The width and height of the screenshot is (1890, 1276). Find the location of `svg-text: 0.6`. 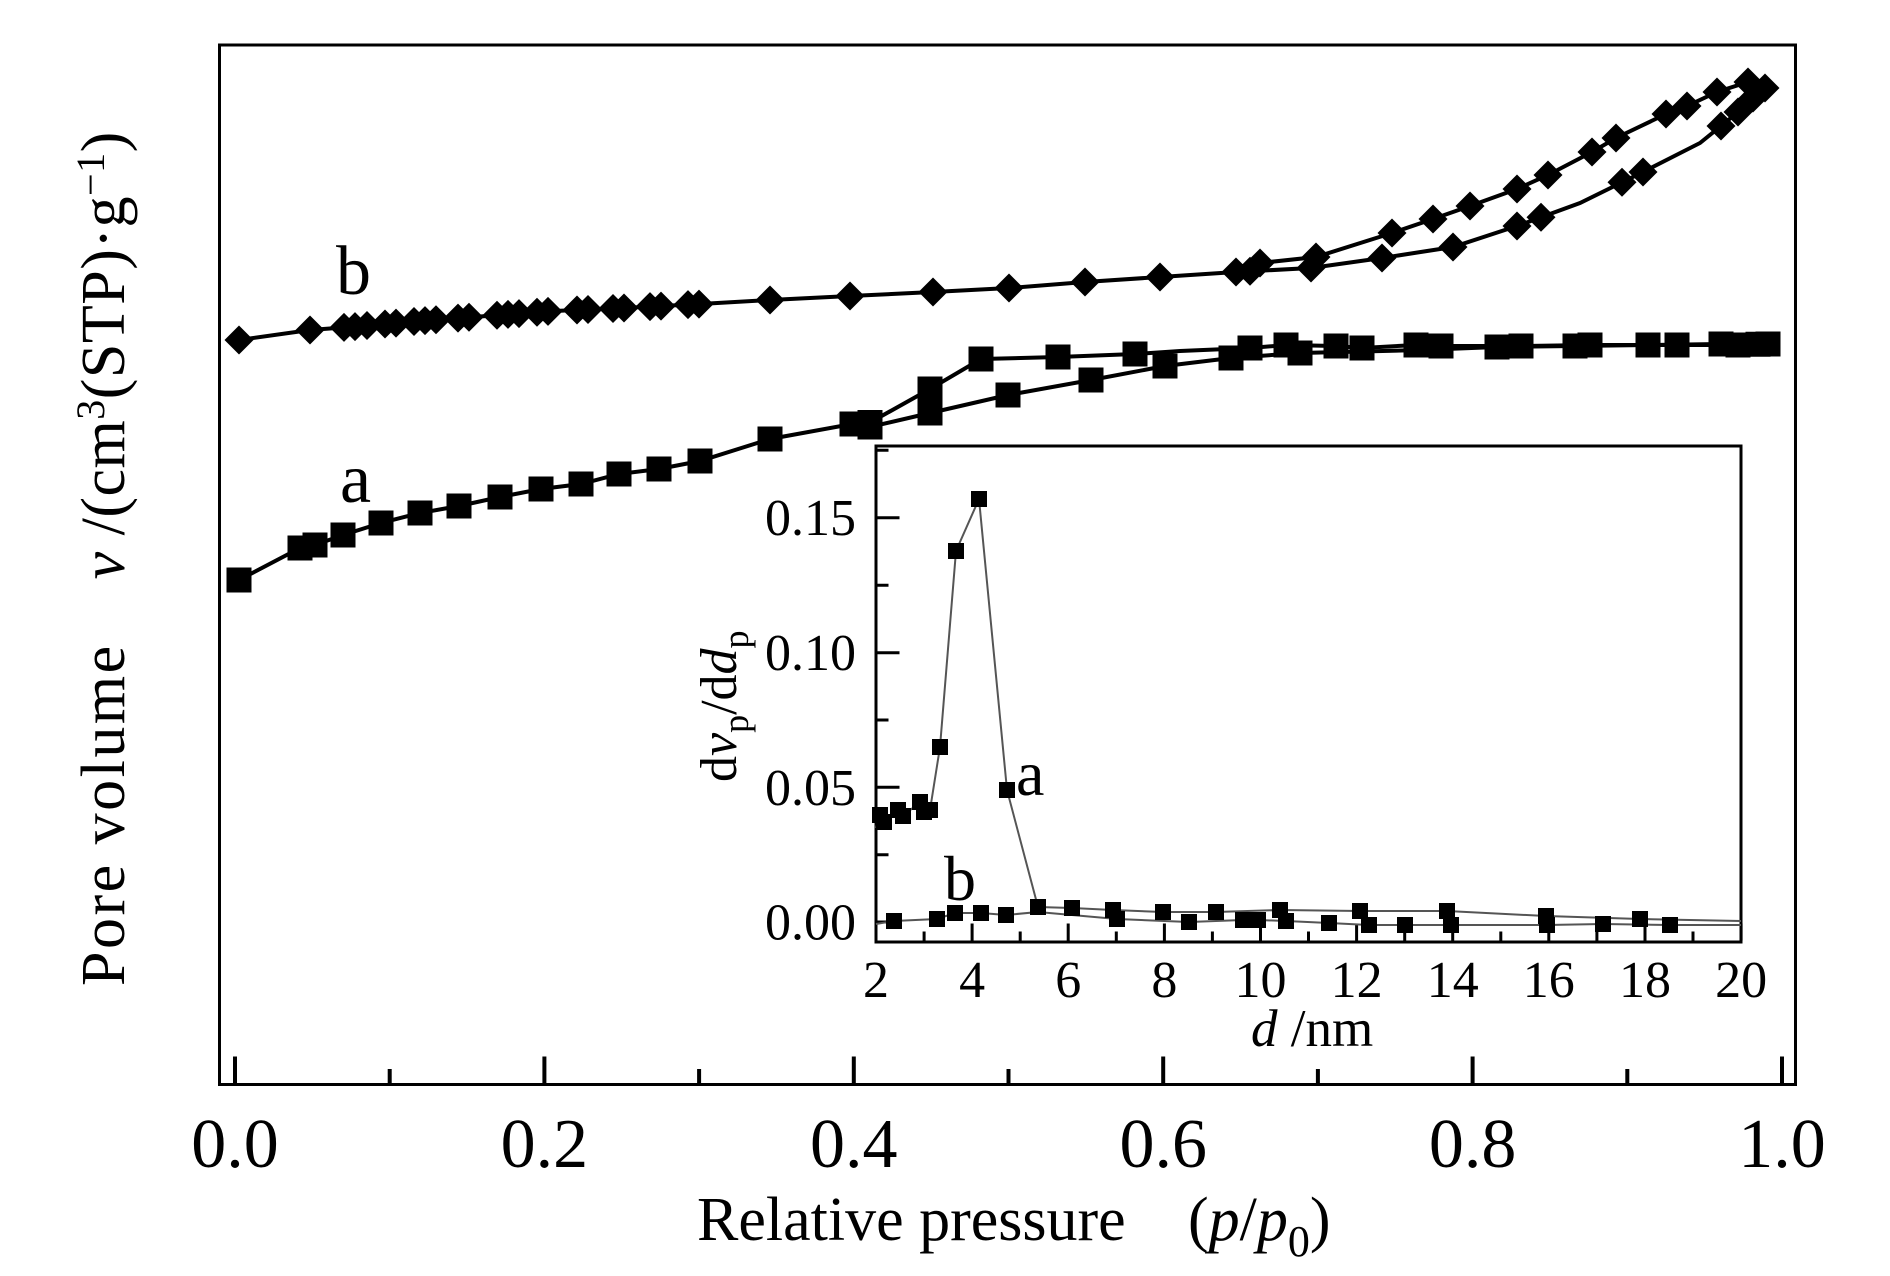

svg-text: 0.6 is located at coordinates (1163, 1144).